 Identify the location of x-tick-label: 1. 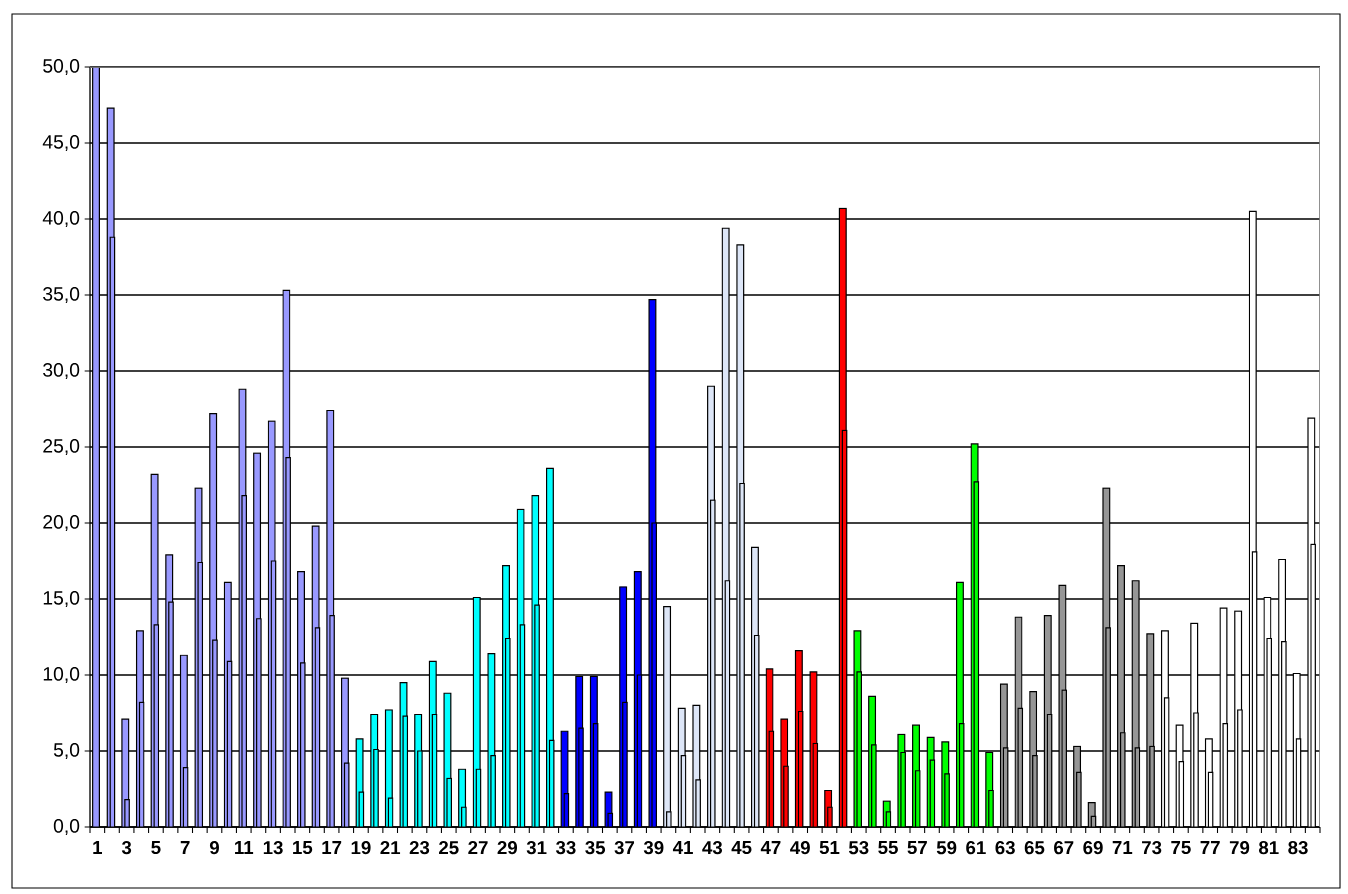
(98, 847).